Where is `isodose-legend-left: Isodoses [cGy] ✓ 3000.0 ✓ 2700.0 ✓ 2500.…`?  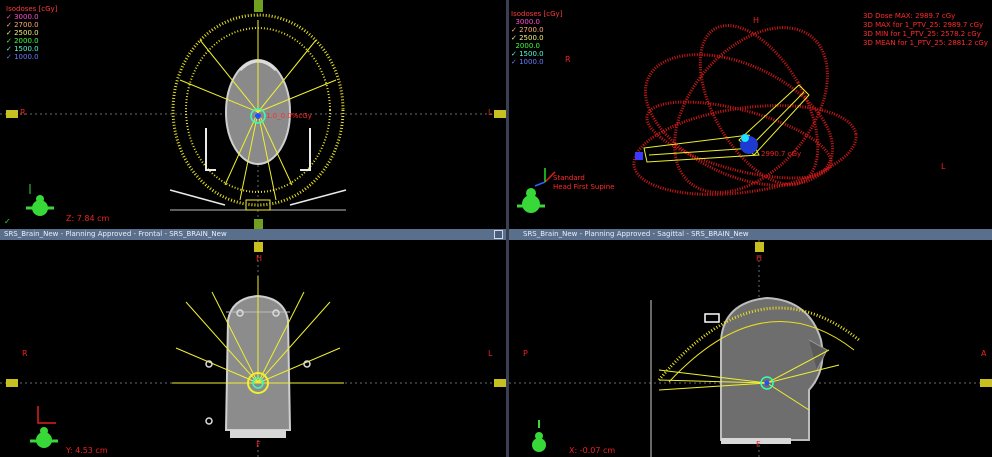
isodose-legend-left: Isodoses [cGy] ✓ 3000.0 ✓ 2700.0 ✓ 2500.… is located at coordinates (31, 33).